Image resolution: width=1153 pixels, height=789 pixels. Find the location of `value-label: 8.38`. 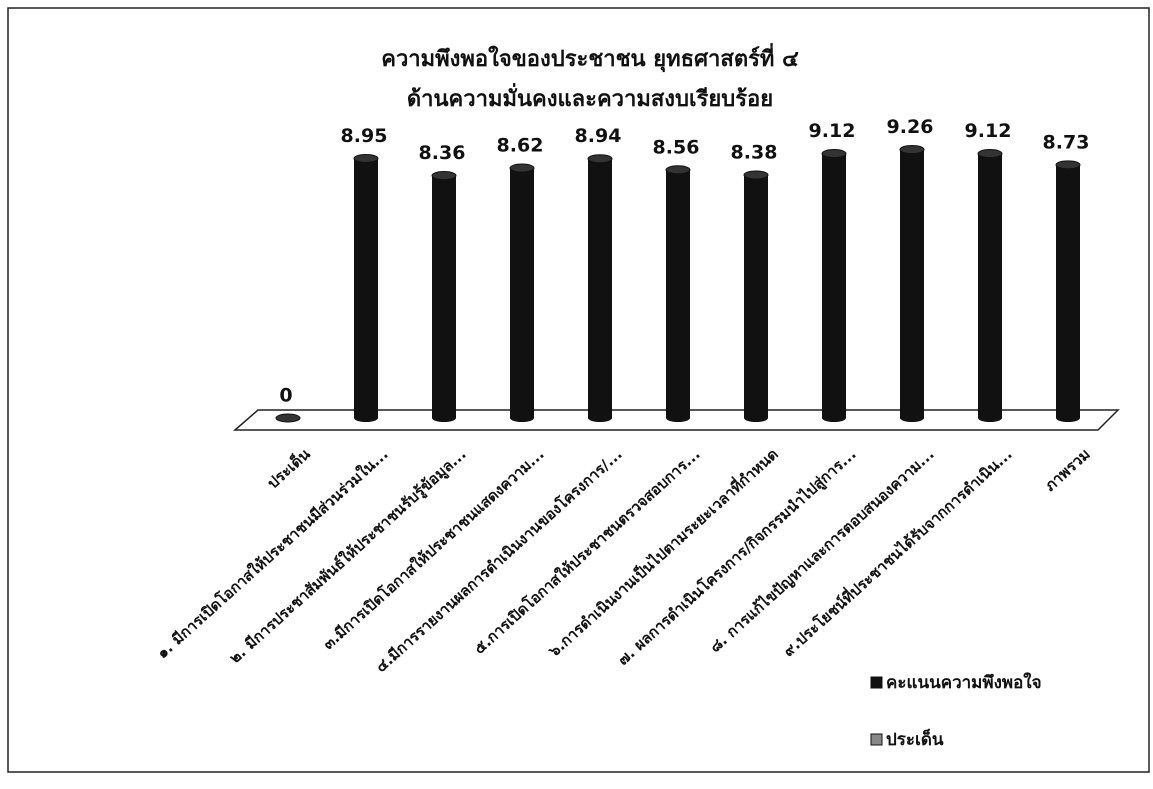

value-label: 8.38 is located at coordinates (754, 152).